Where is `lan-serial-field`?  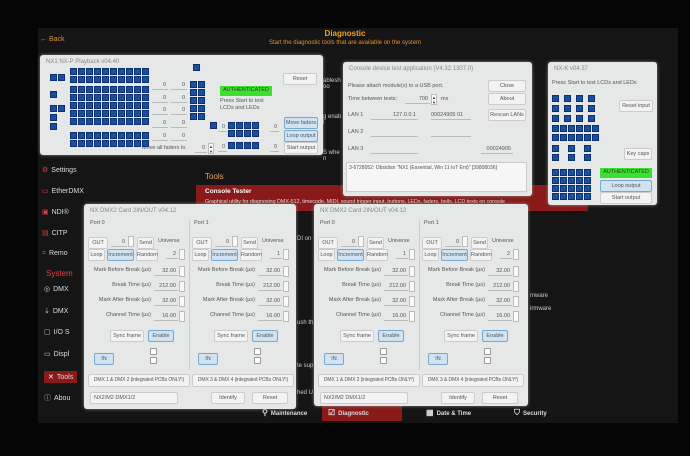 lan-serial-field is located at coordinates (451, 132).